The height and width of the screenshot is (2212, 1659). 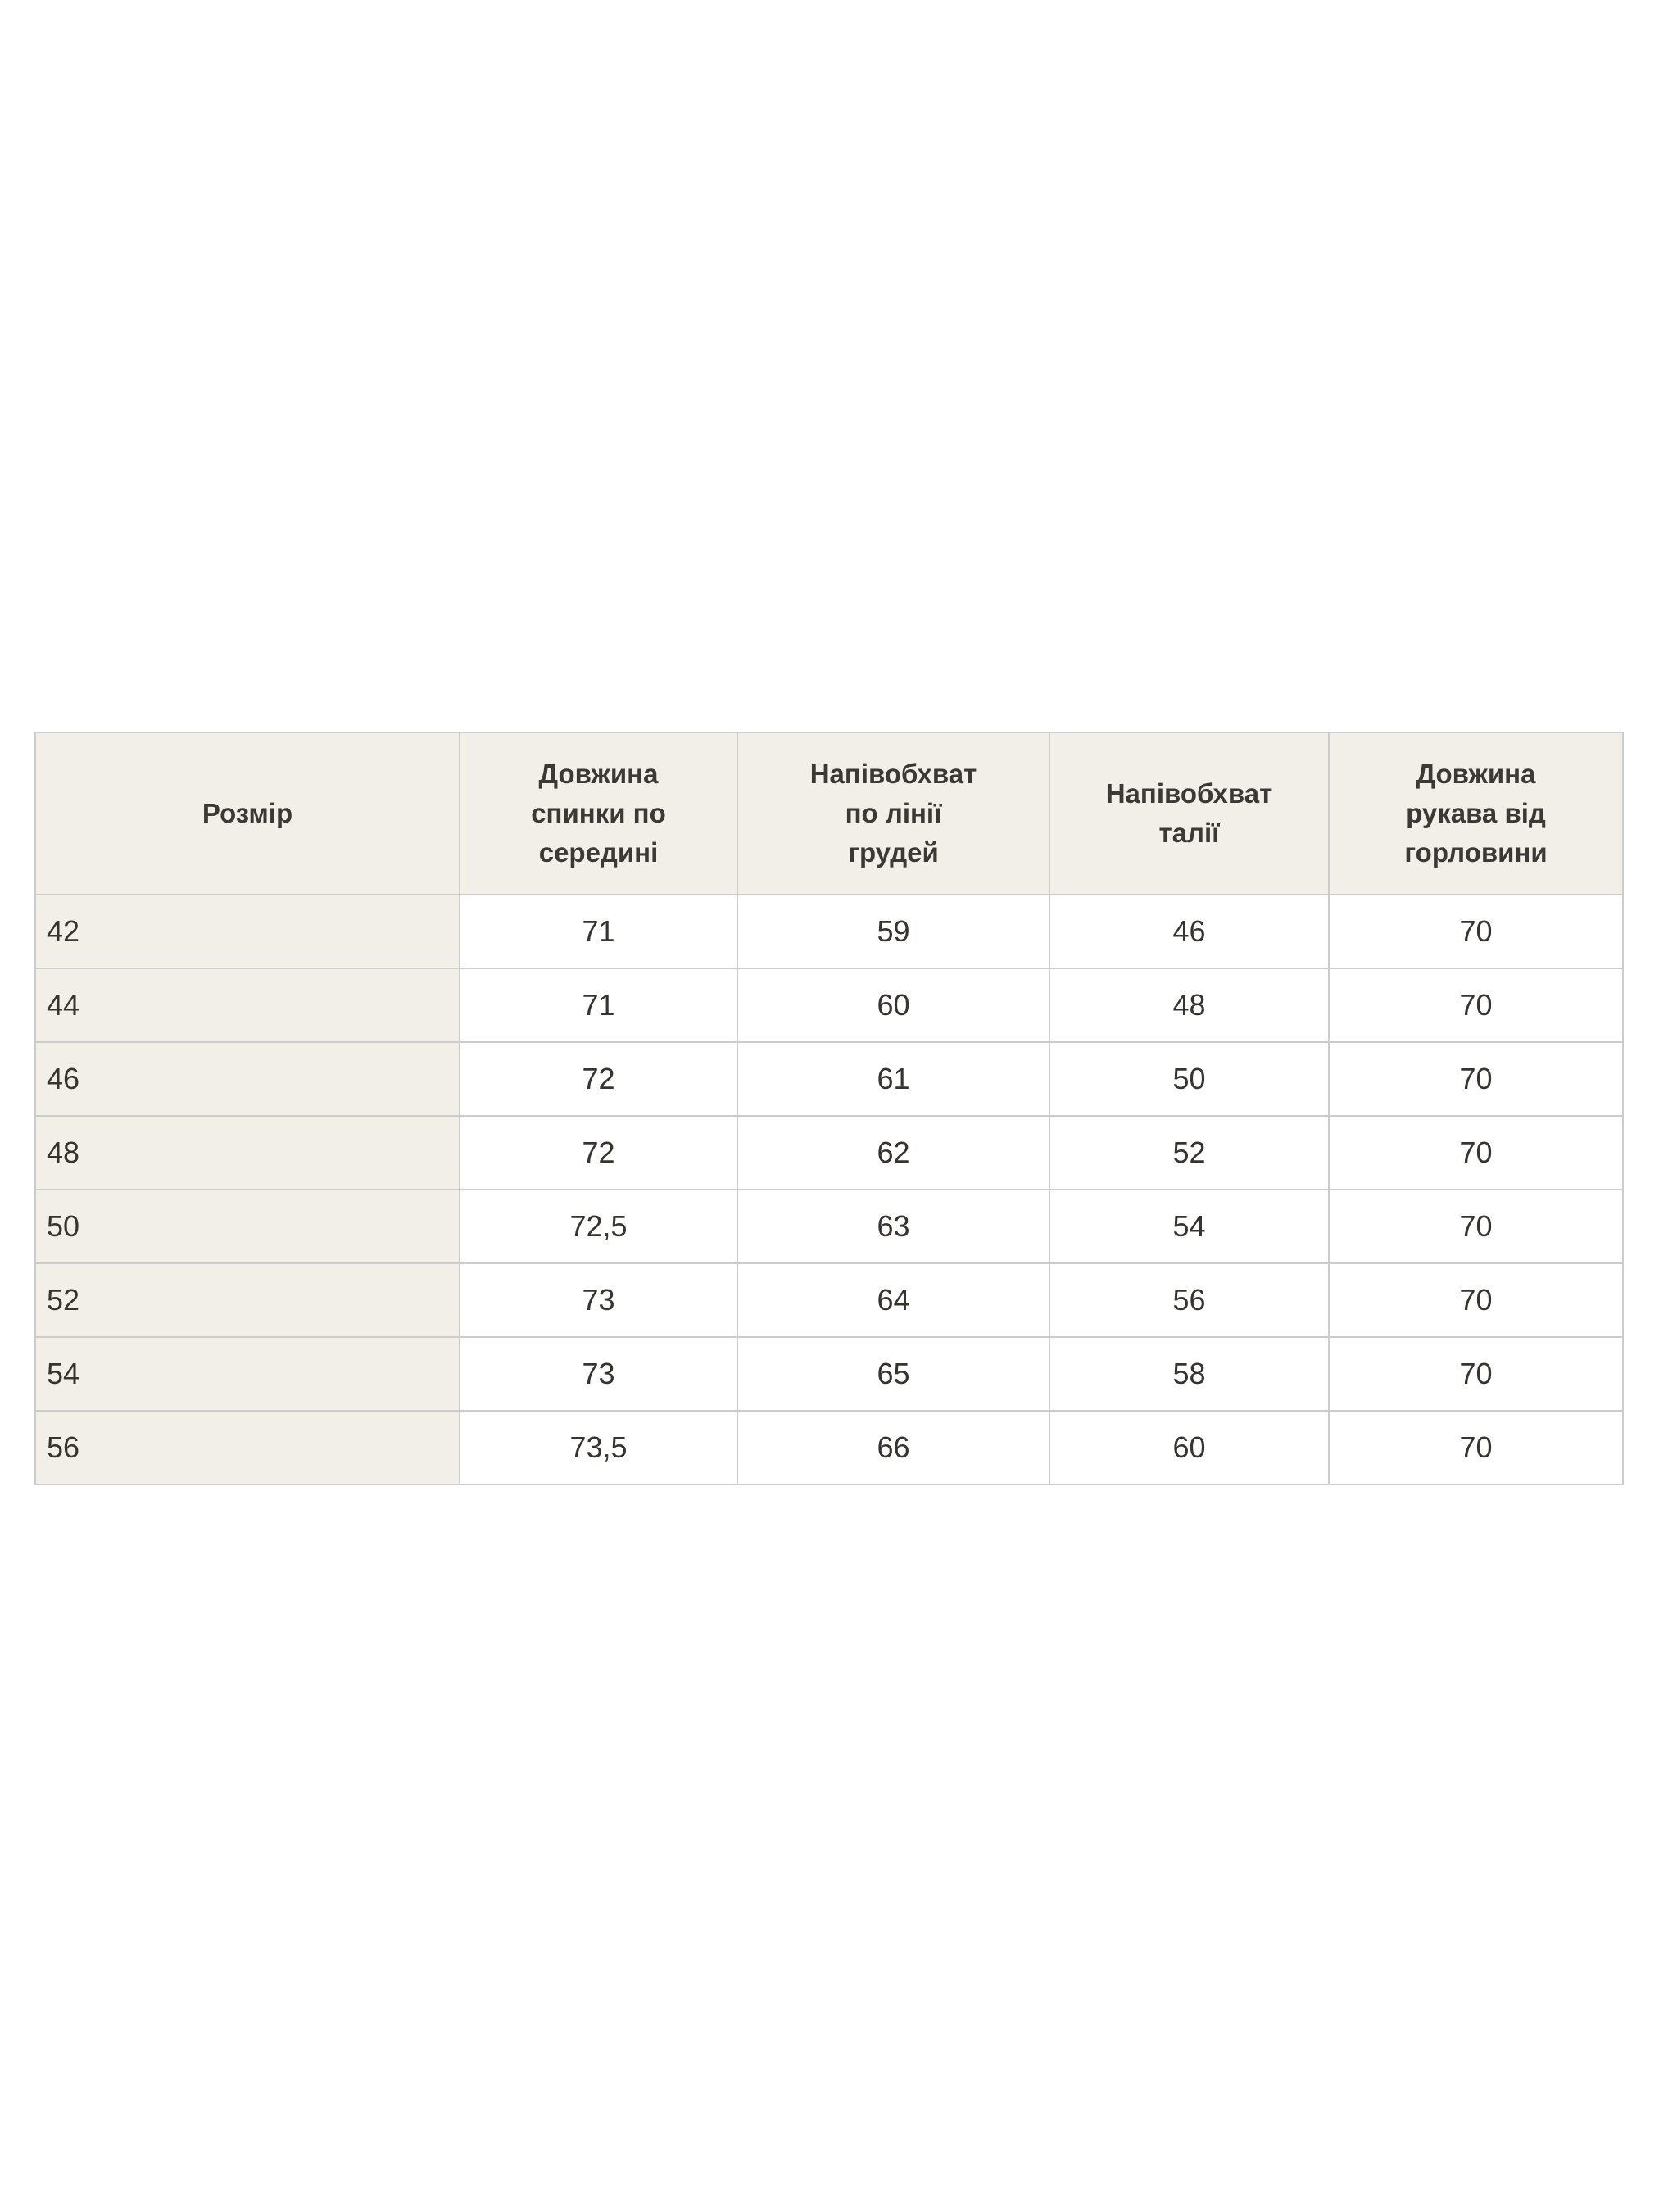 I want to click on chest-half-cell: 64, so click(x=893, y=1300).